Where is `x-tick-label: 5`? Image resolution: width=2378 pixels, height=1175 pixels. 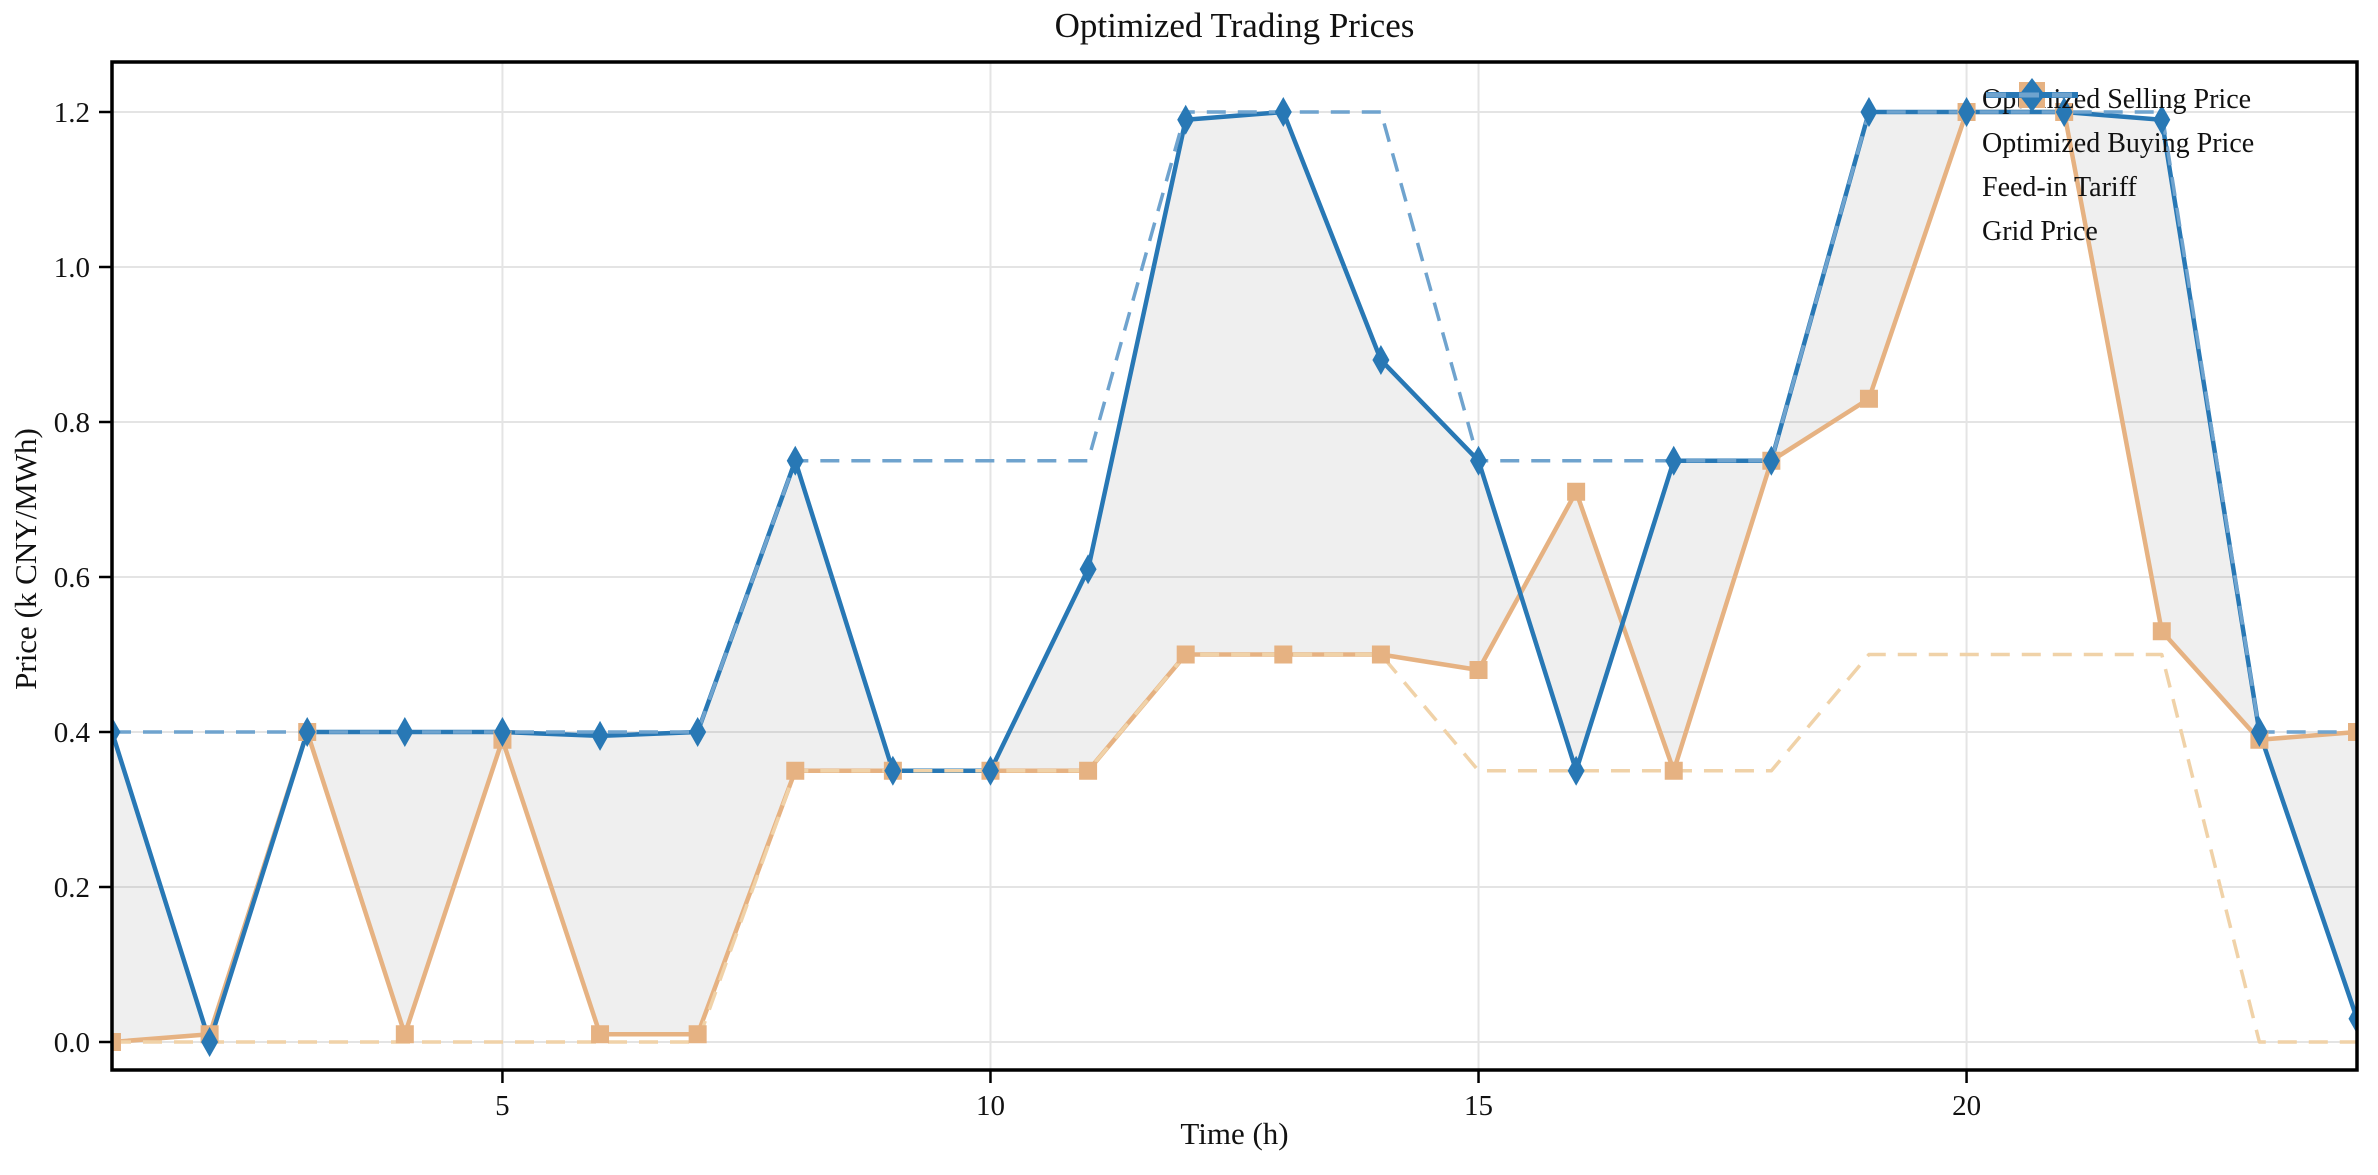
x-tick-label: 5 is located at coordinates (502, 1106).